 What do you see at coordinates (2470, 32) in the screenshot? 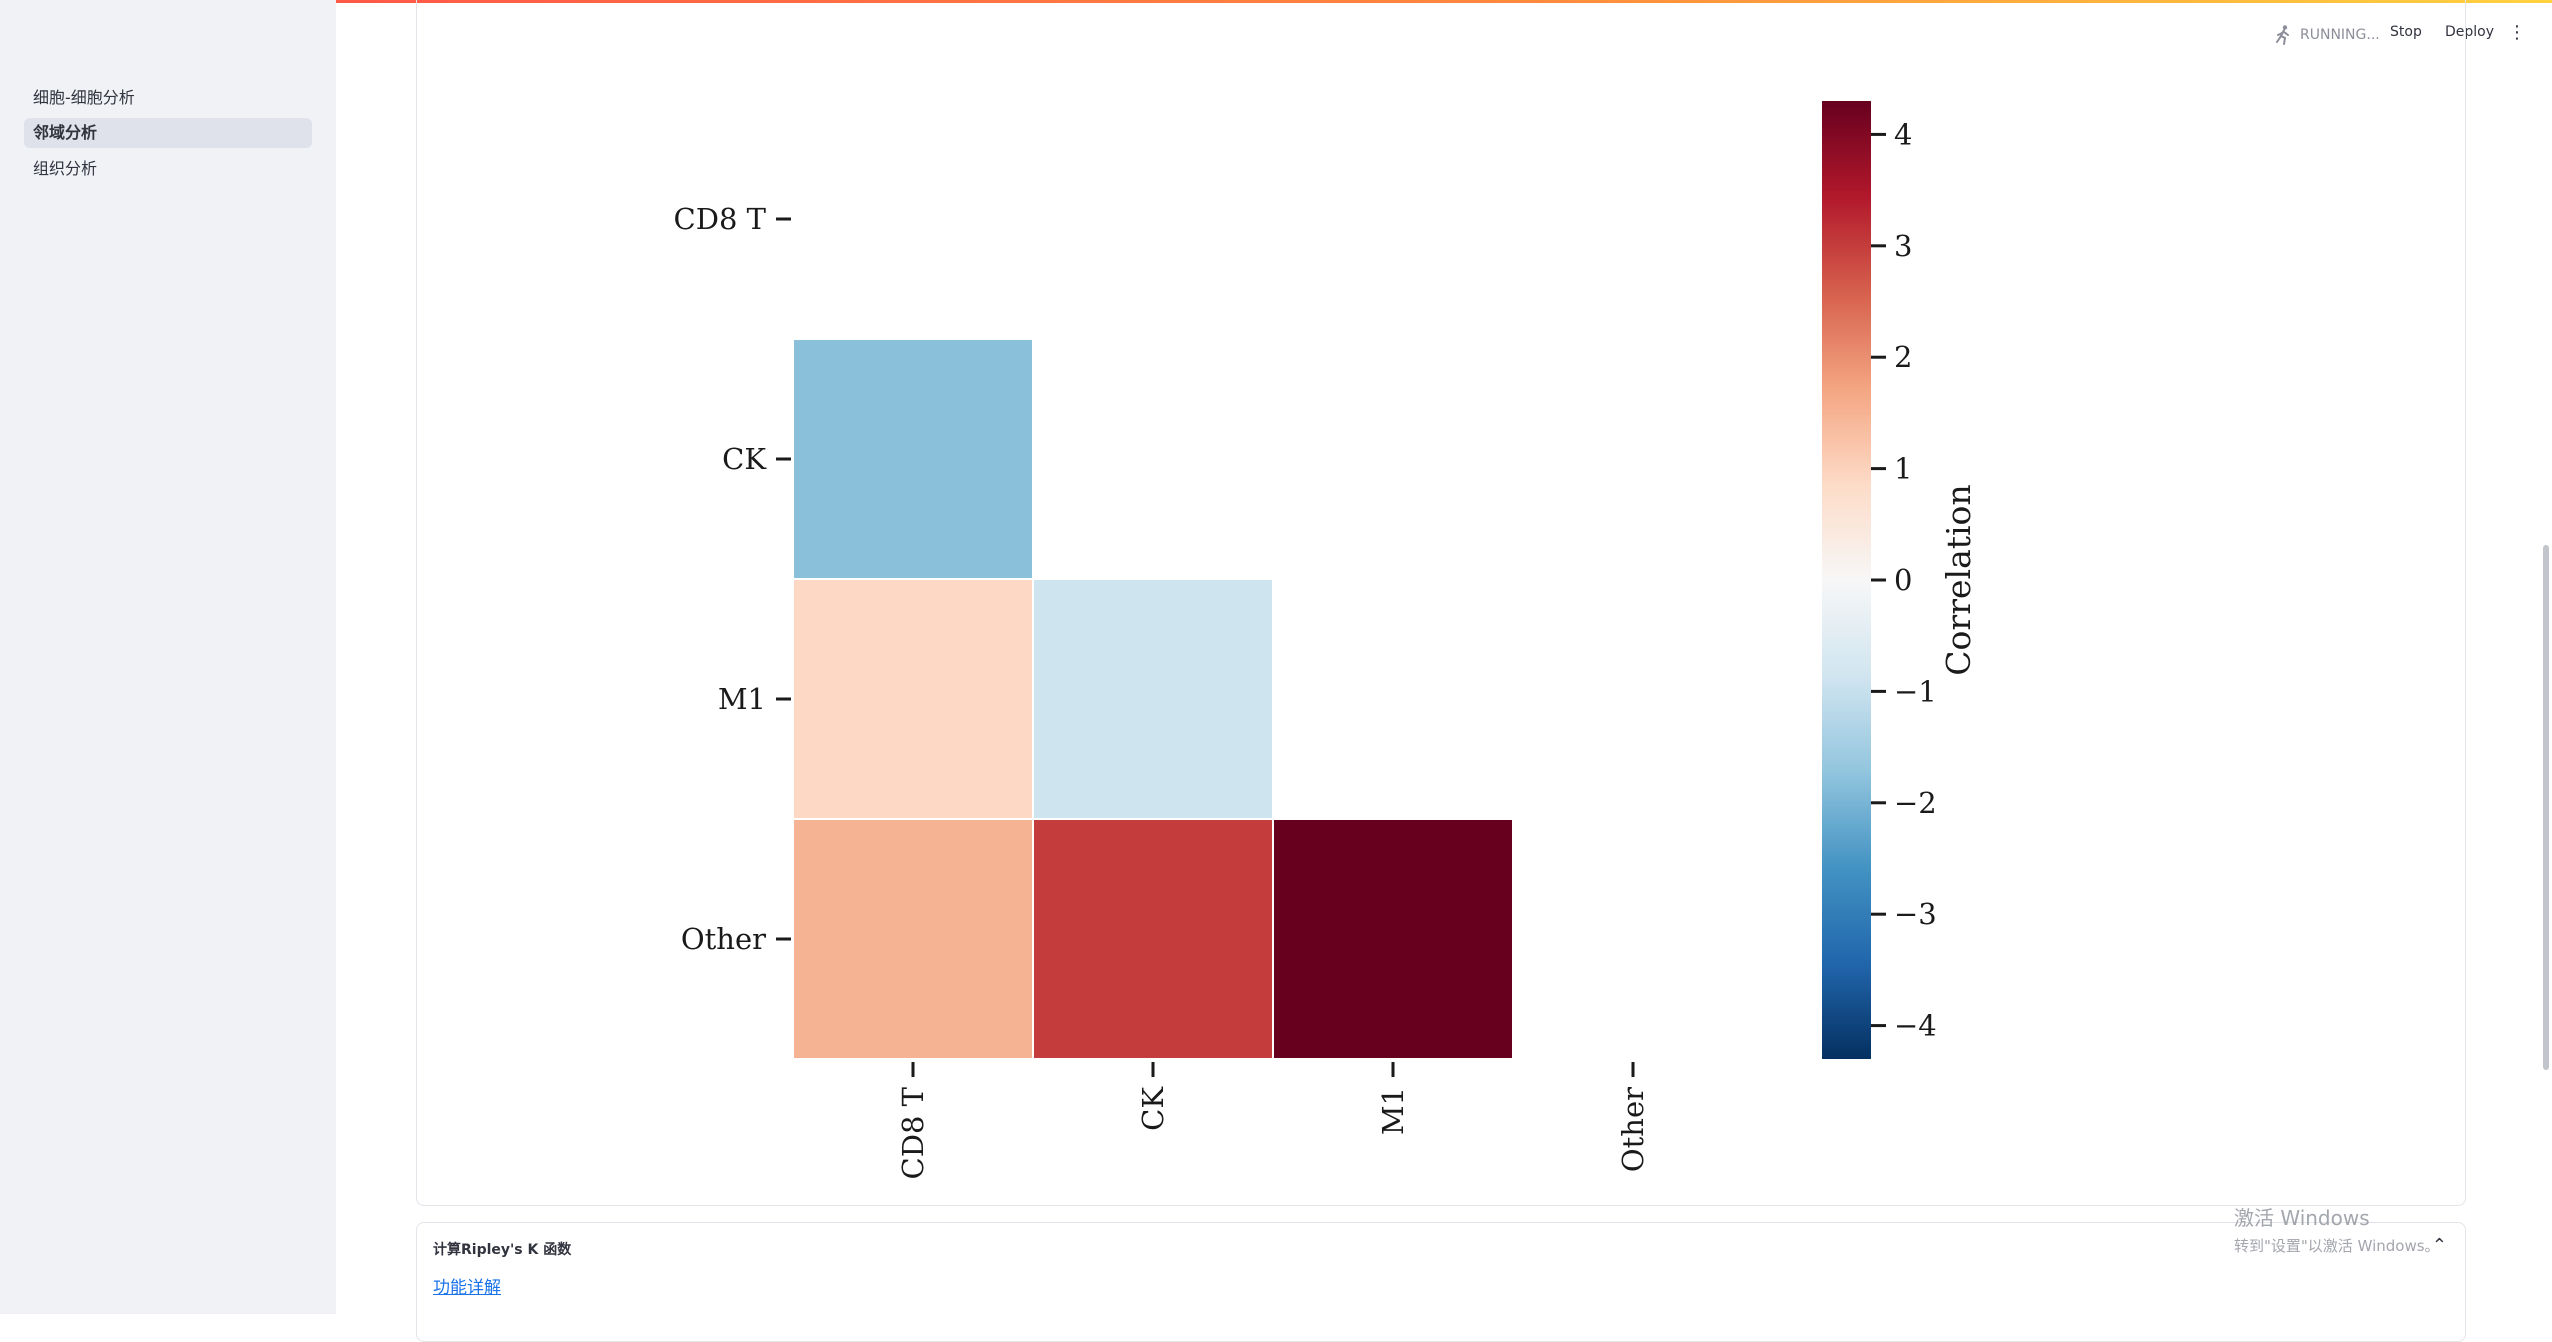
I see `deploy-button: Deploy` at bounding box center [2470, 32].